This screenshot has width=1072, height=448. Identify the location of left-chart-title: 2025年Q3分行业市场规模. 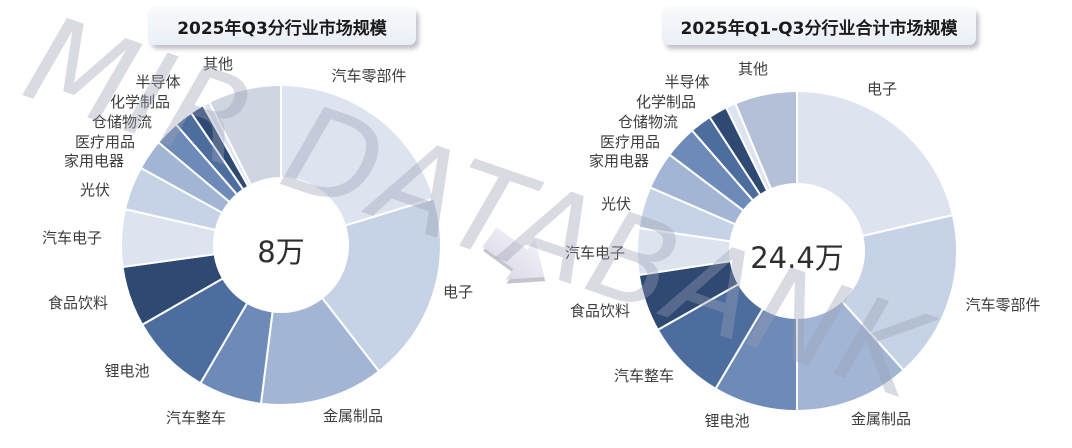
(282, 26).